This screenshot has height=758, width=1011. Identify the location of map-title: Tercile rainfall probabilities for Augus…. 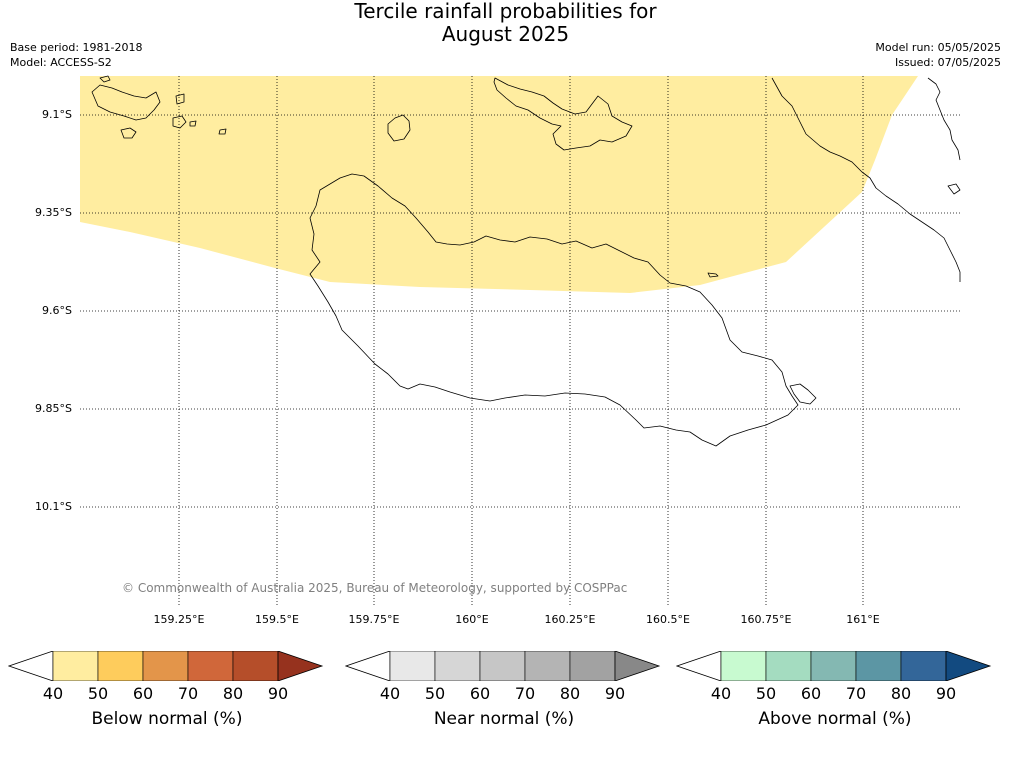
(505, 23).